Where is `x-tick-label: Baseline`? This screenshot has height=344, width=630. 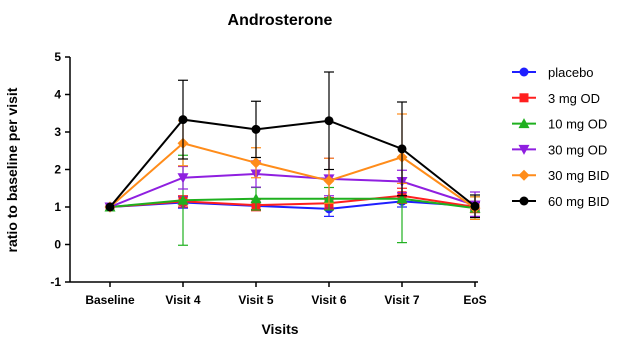 x-tick-label: Baseline is located at coordinates (110, 300).